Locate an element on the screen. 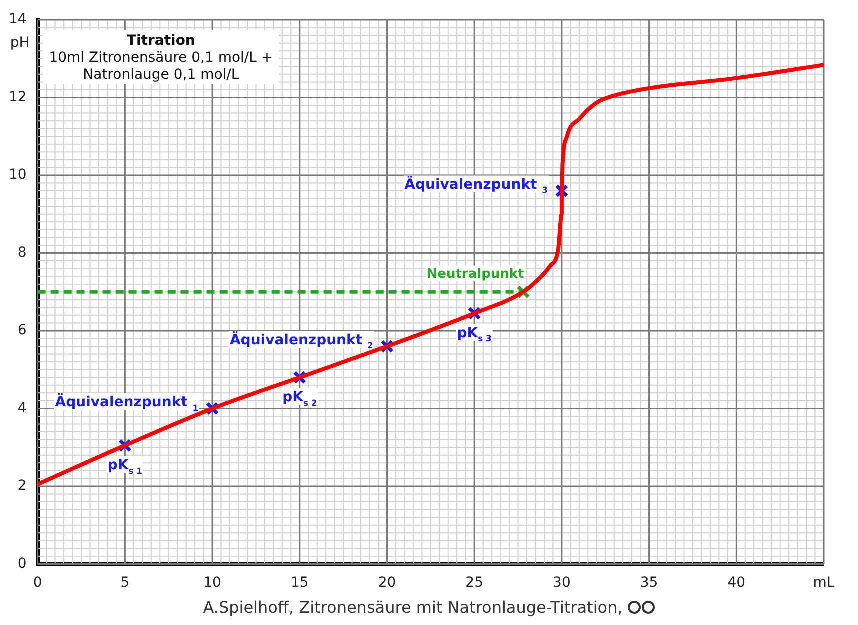 The height and width of the screenshot is (625, 858). annotation: Neutralpunkt is located at coordinates (475, 274).